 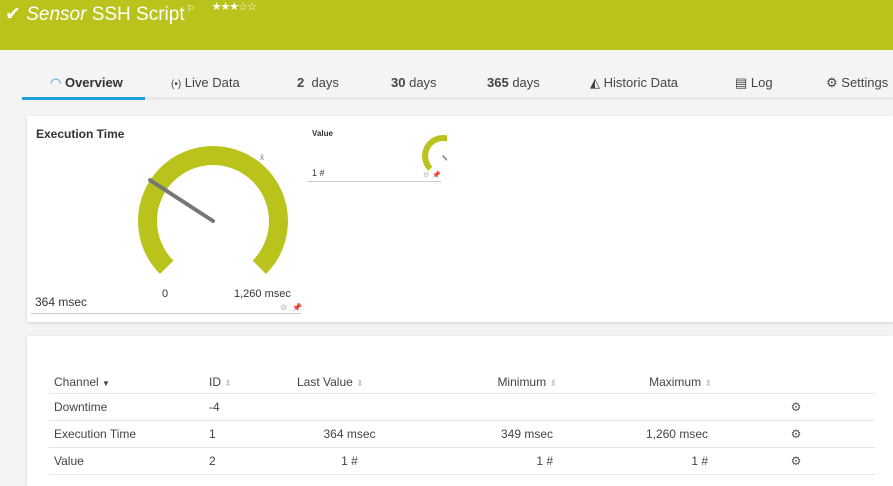 I want to click on sort-desc-icon: ▼, so click(x=106, y=383).